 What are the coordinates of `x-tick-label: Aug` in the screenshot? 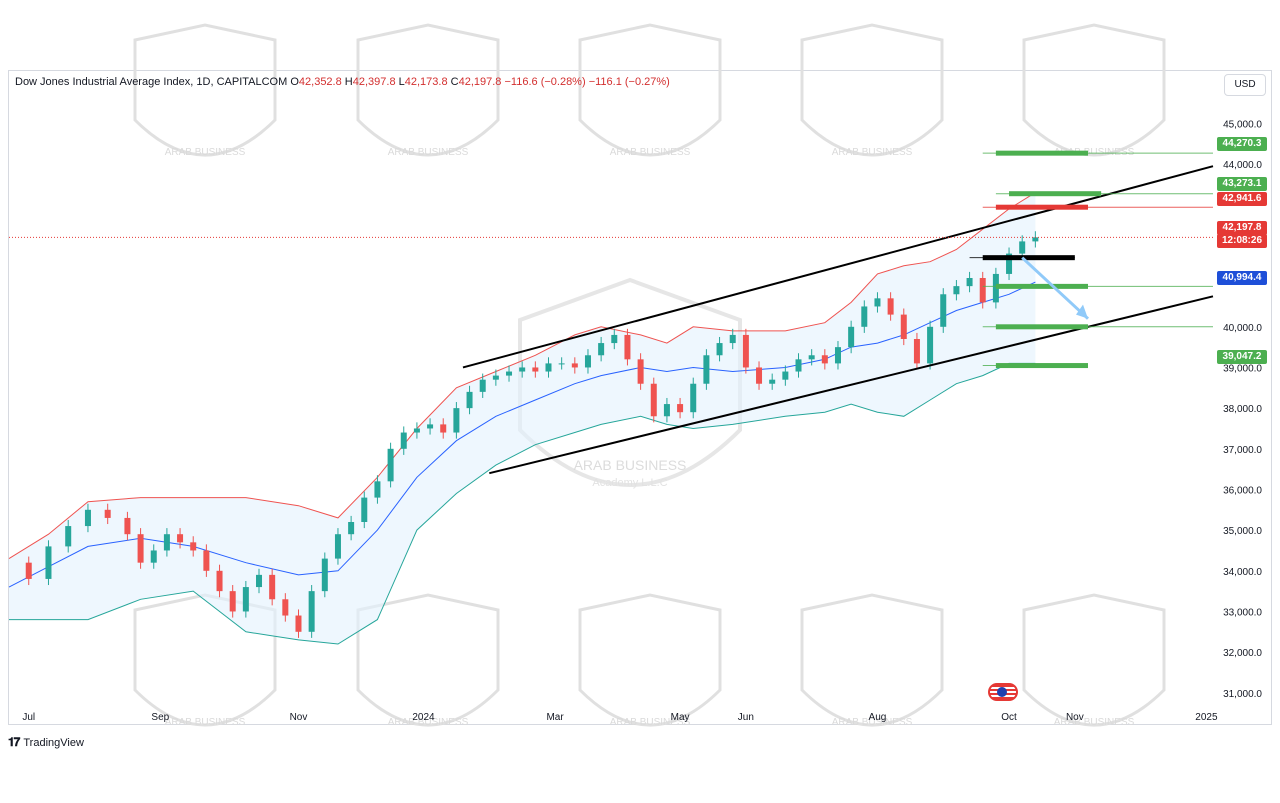 It's located at (878, 717).